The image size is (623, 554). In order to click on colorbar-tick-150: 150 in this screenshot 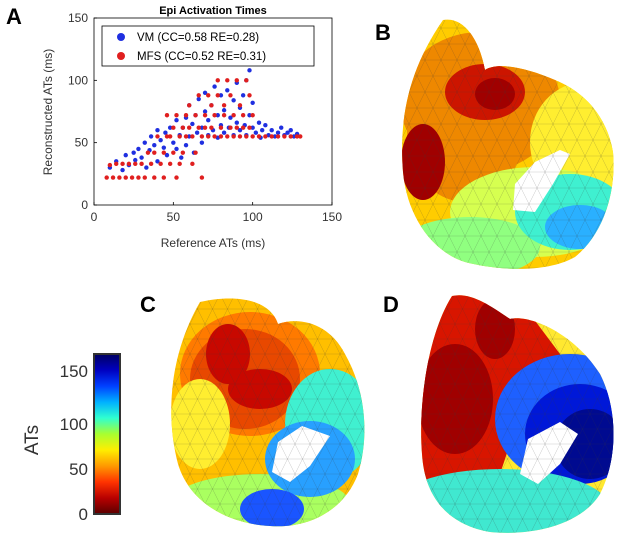, I will do `click(74, 371)`.